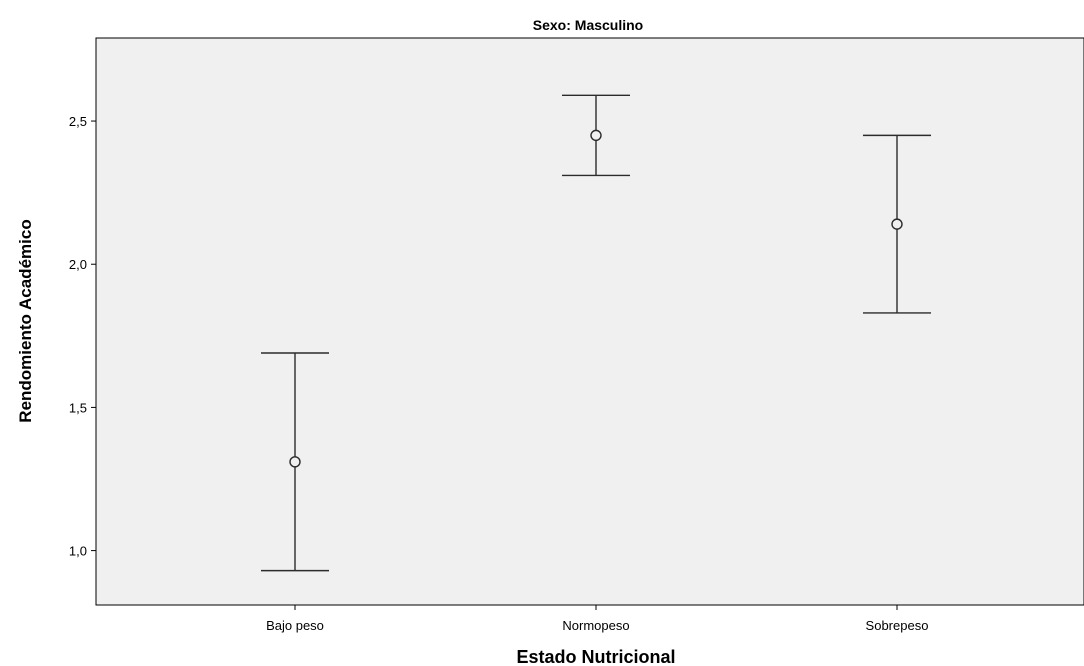 Image resolution: width=1084 pixels, height=666 pixels. Describe the element at coordinates (595, 656) in the screenshot. I see `x-axis-title: Estado Nutricional` at that location.